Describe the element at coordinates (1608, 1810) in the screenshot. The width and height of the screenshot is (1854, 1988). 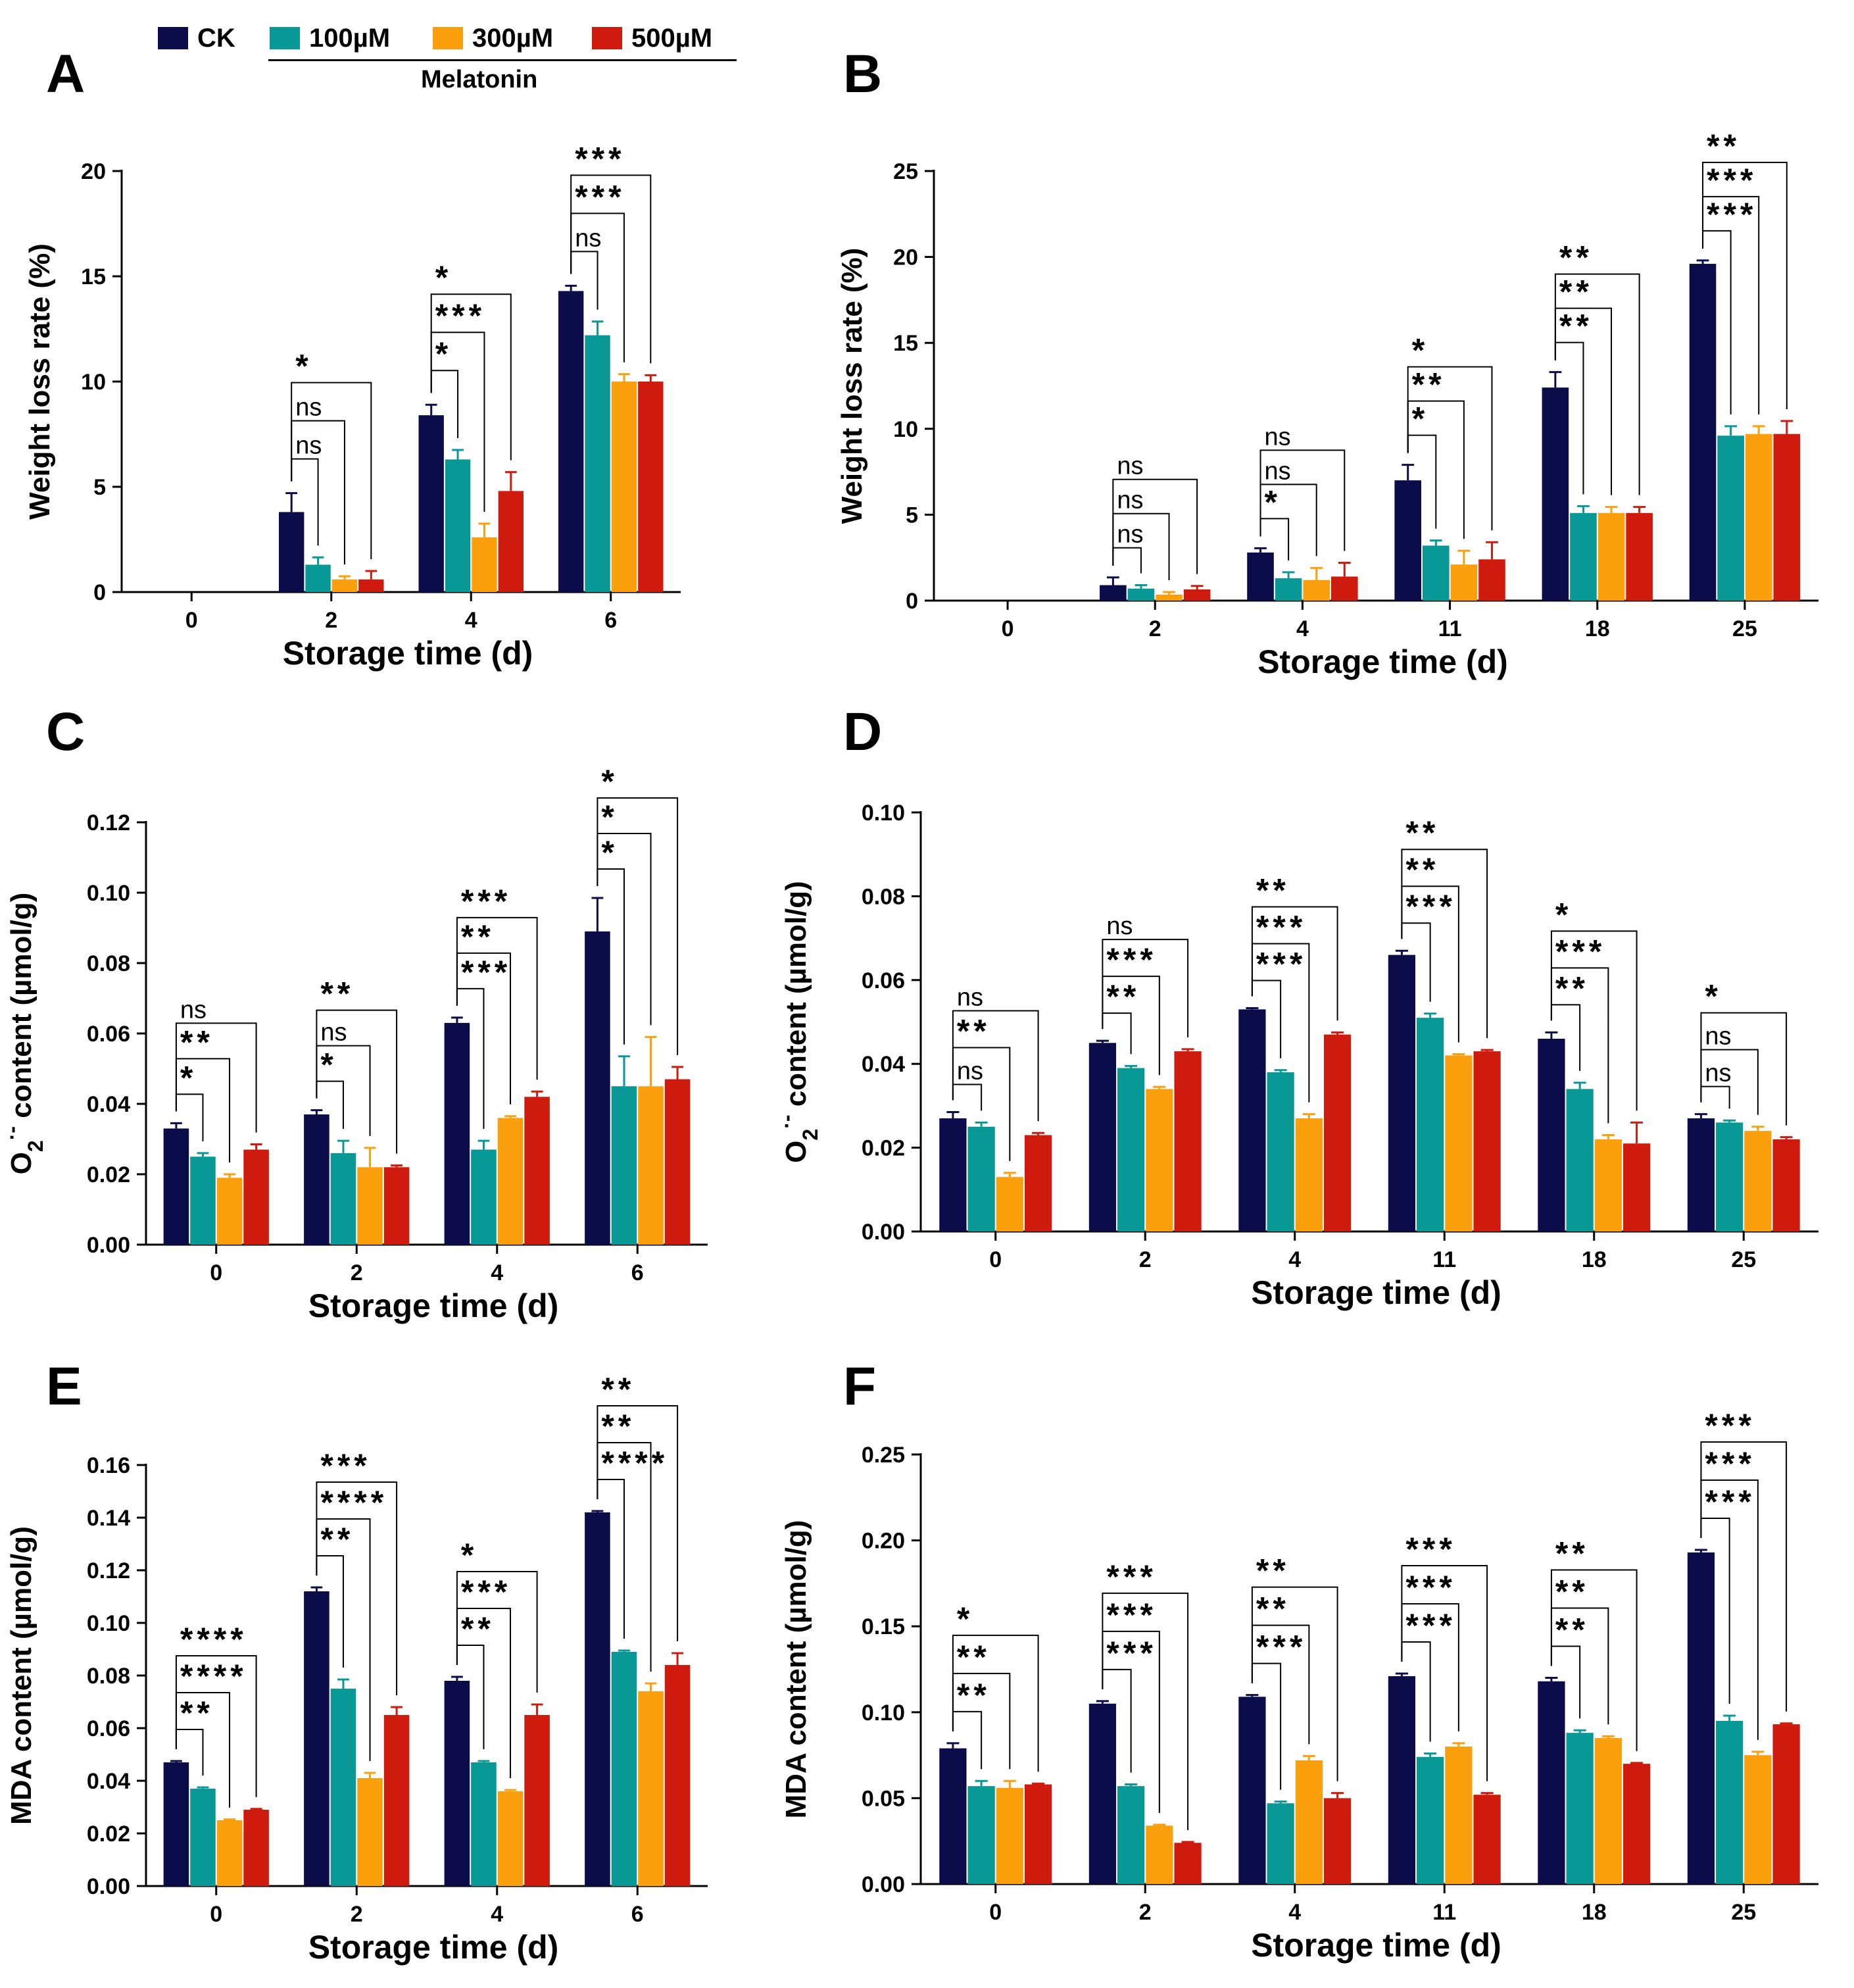
I see `bar-f-300um-d18` at that location.